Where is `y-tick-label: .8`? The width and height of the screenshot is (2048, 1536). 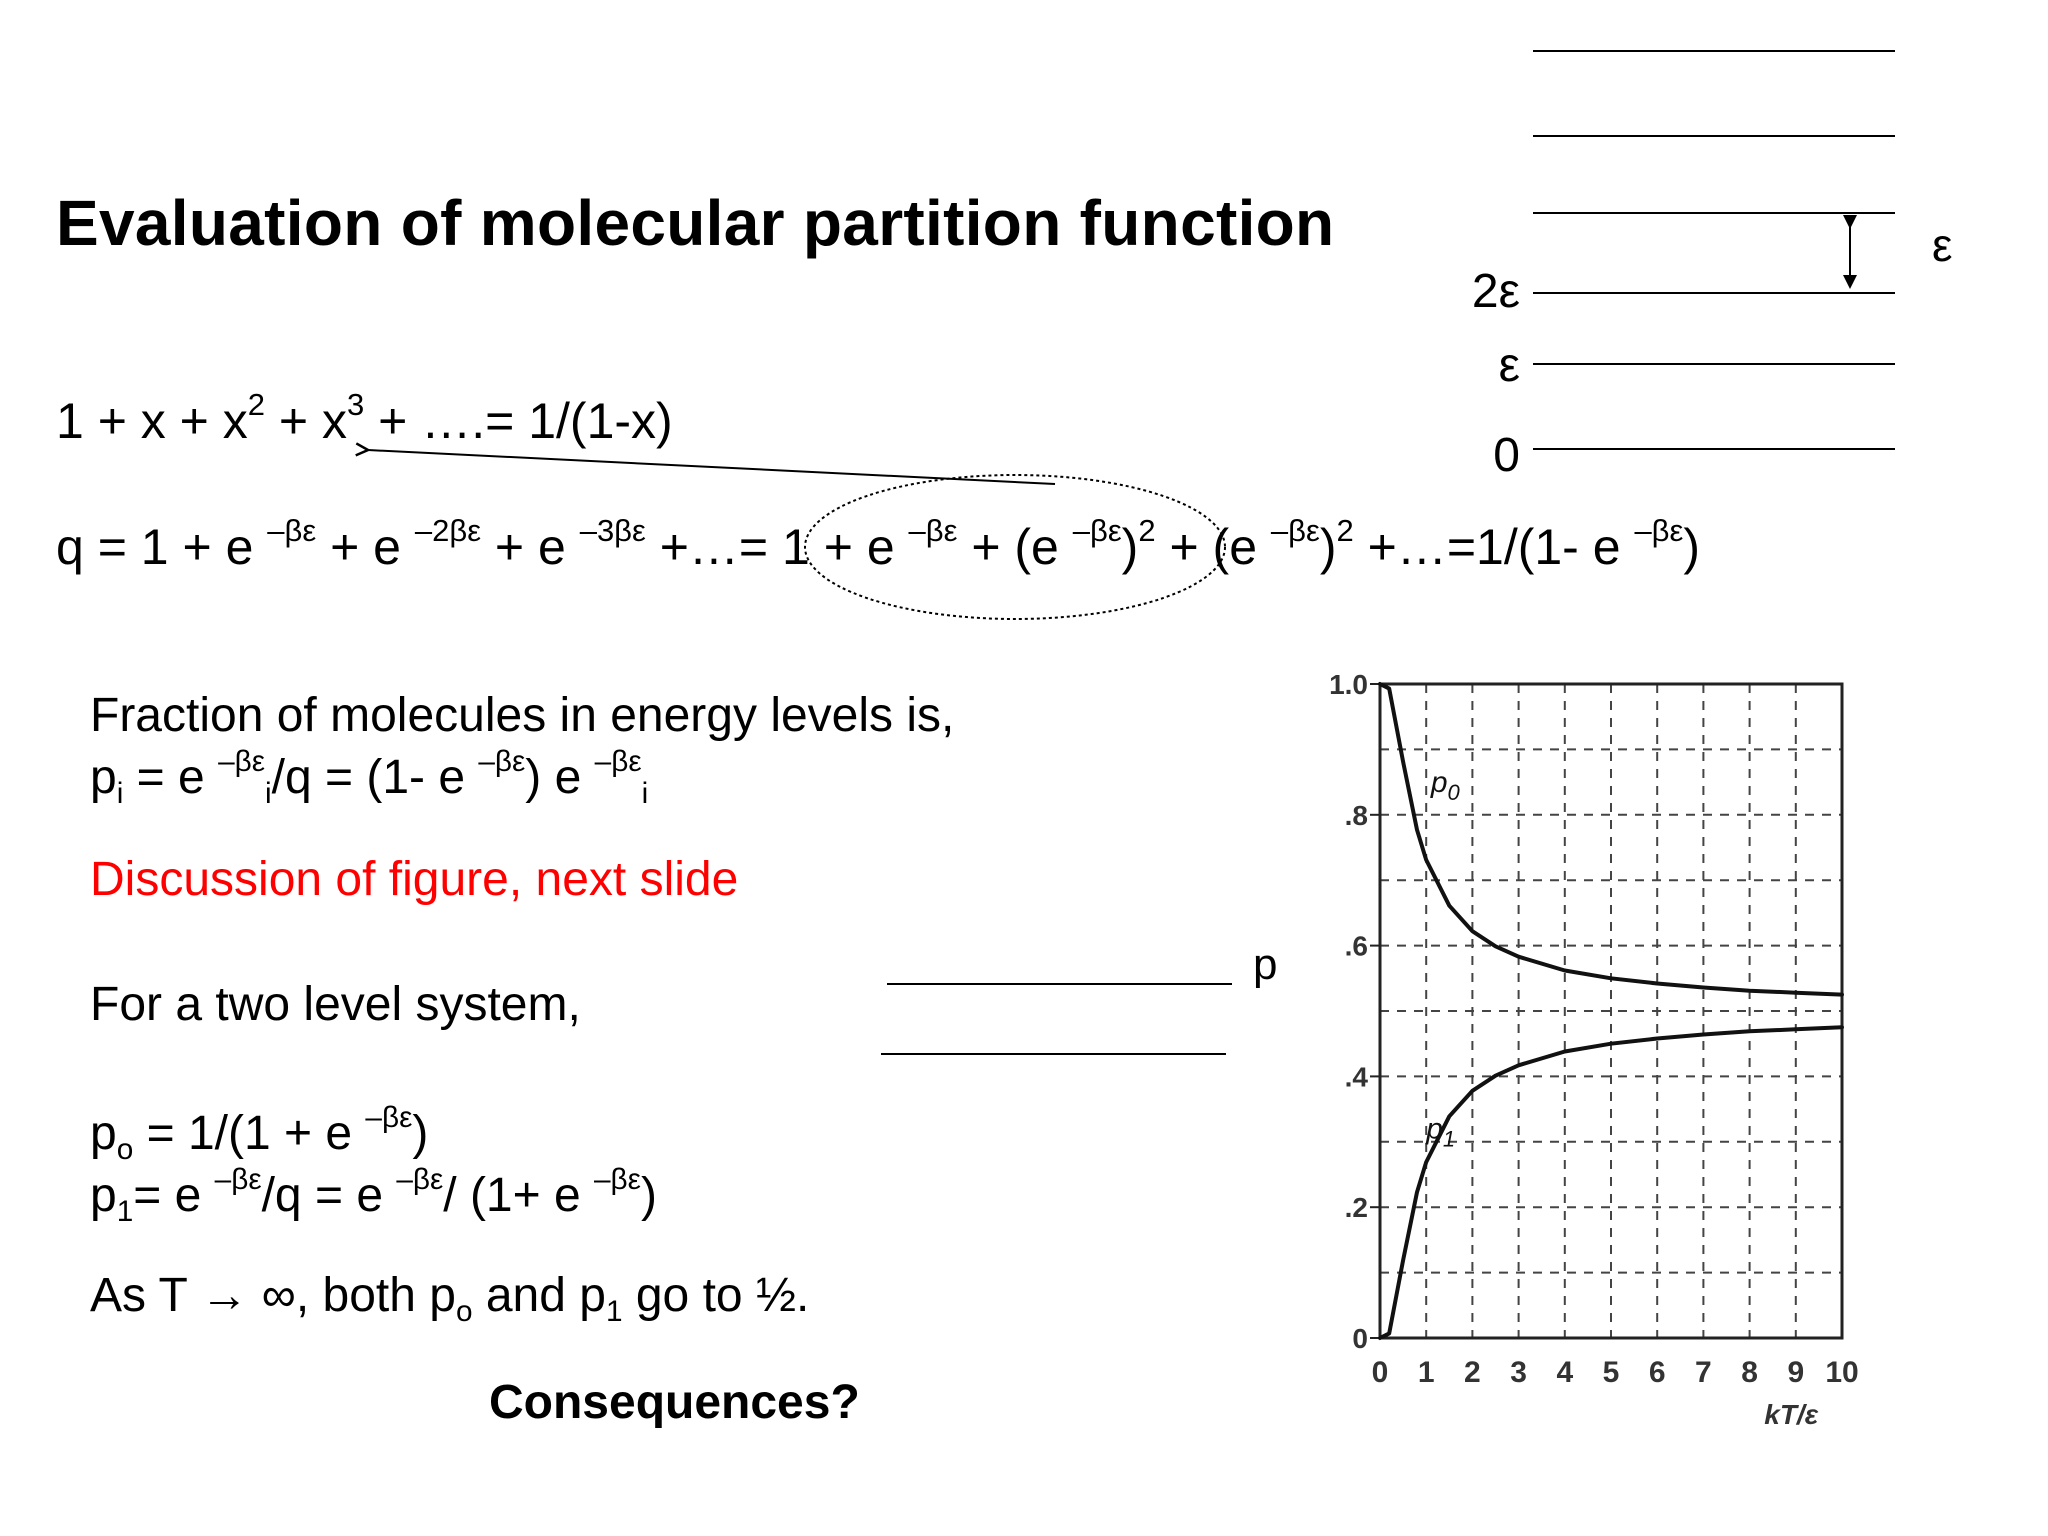 y-tick-label: .8 is located at coordinates (1356, 815).